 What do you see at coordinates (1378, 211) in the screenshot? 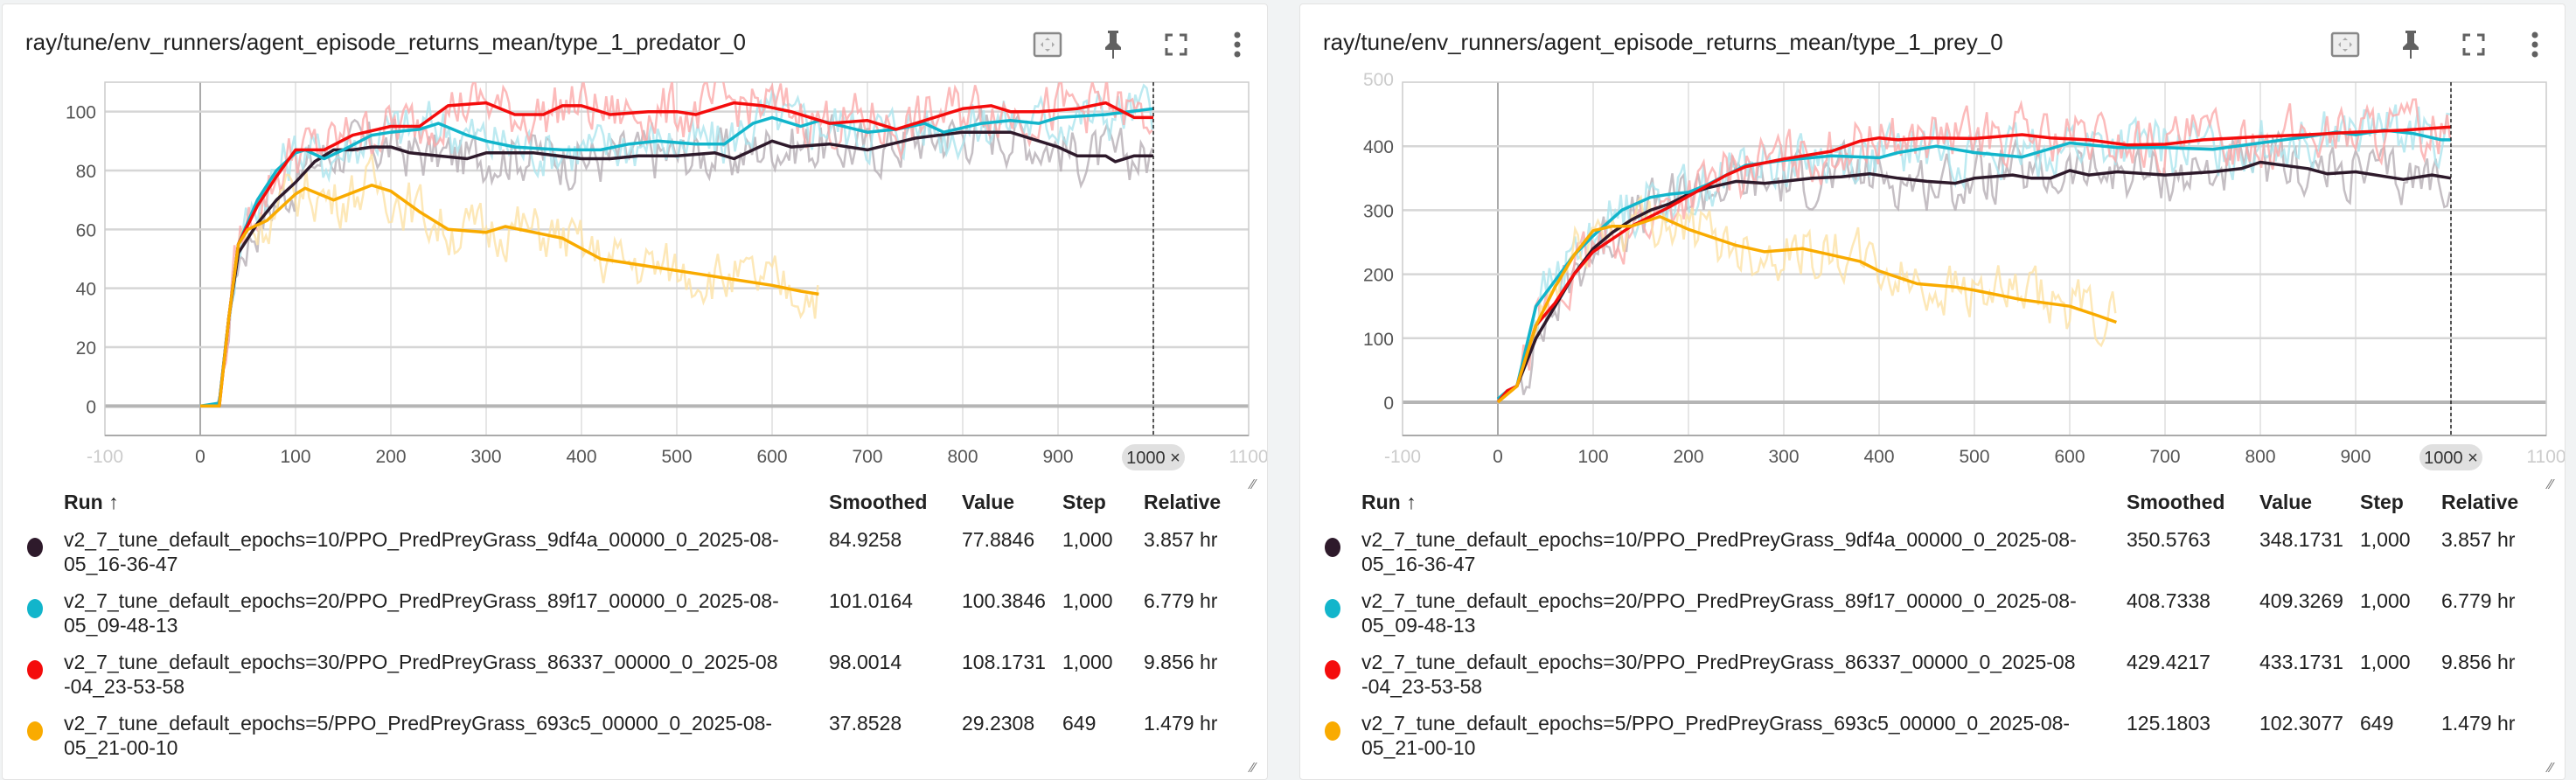
I see `y-tick-label: 300` at bounding box center [1378, 211].